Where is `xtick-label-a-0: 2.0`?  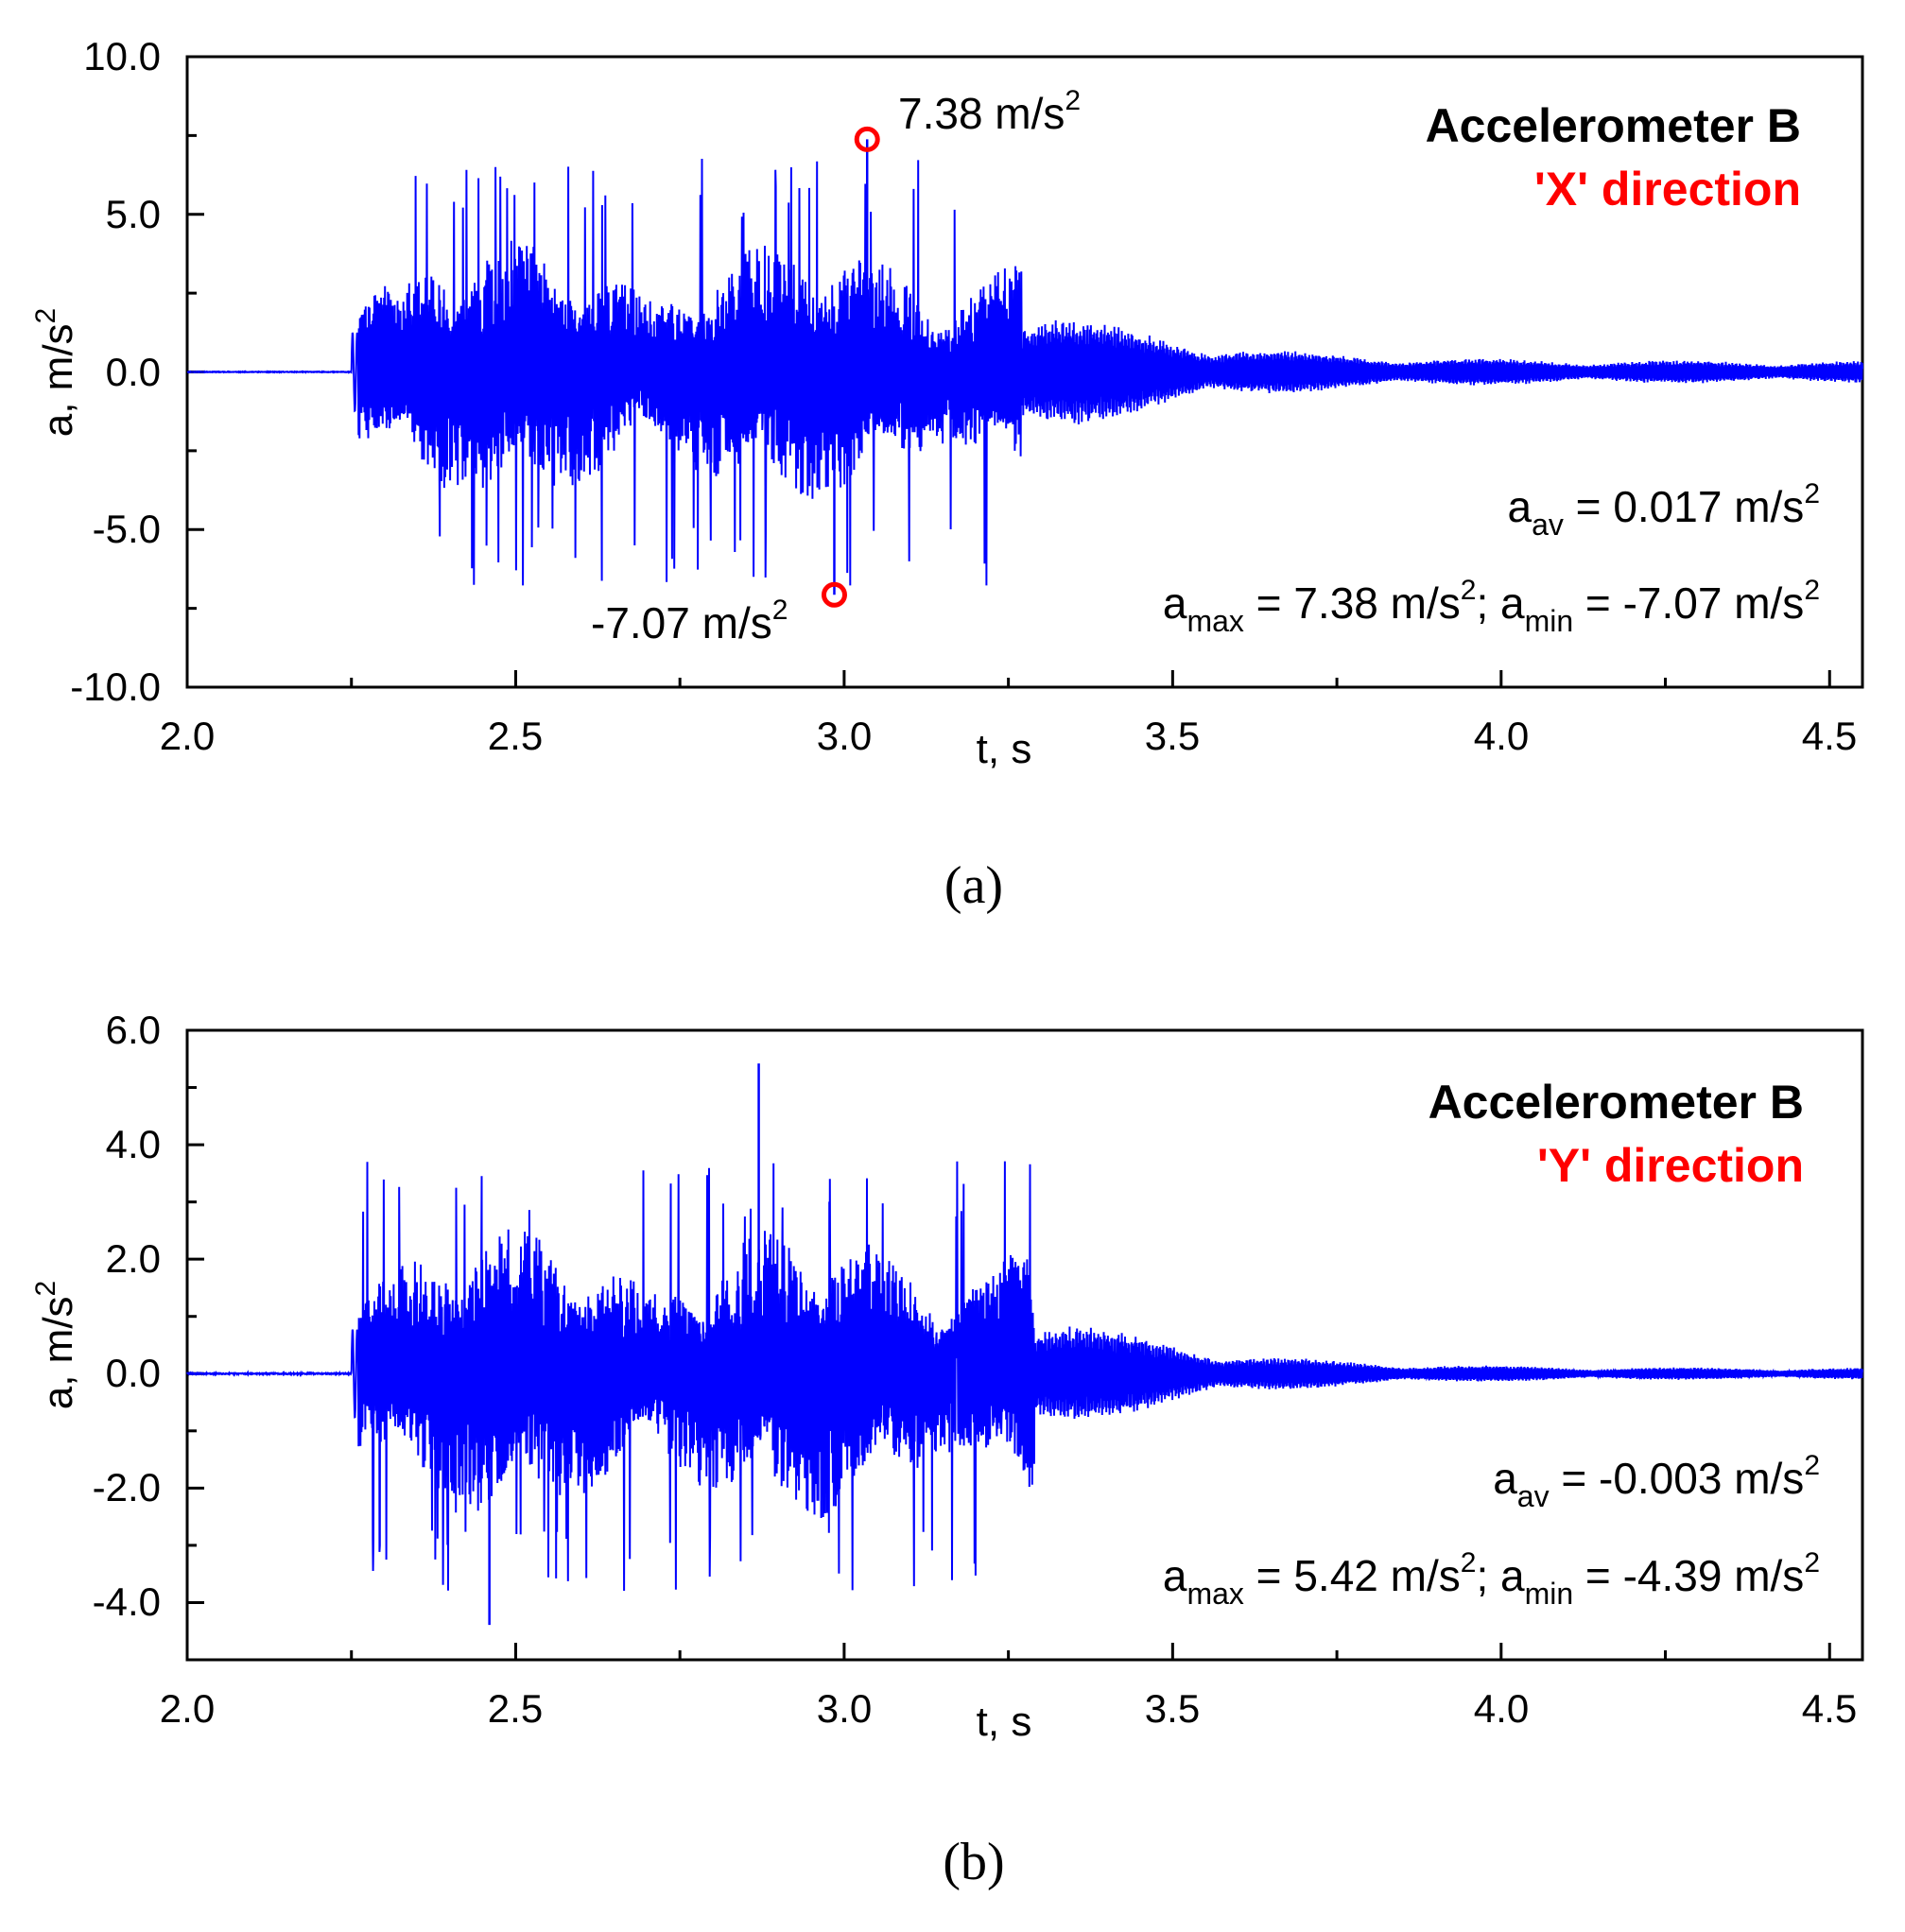
xtick-label-a-0: 2.0 is located at coordinates (187, 736).